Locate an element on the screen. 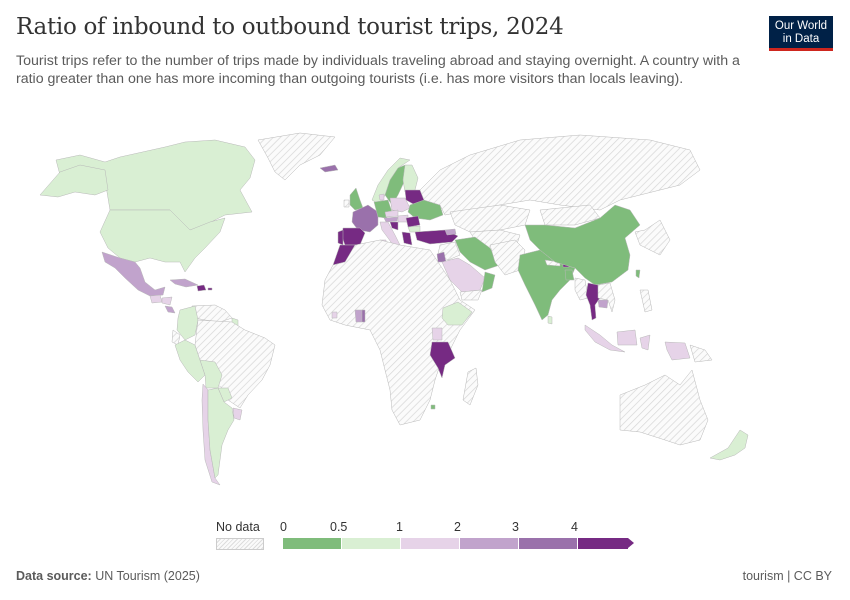 Image resolution: width=850 pixels, height=600 pixels. country-sri-lanka is located at coordinates (550, 320).